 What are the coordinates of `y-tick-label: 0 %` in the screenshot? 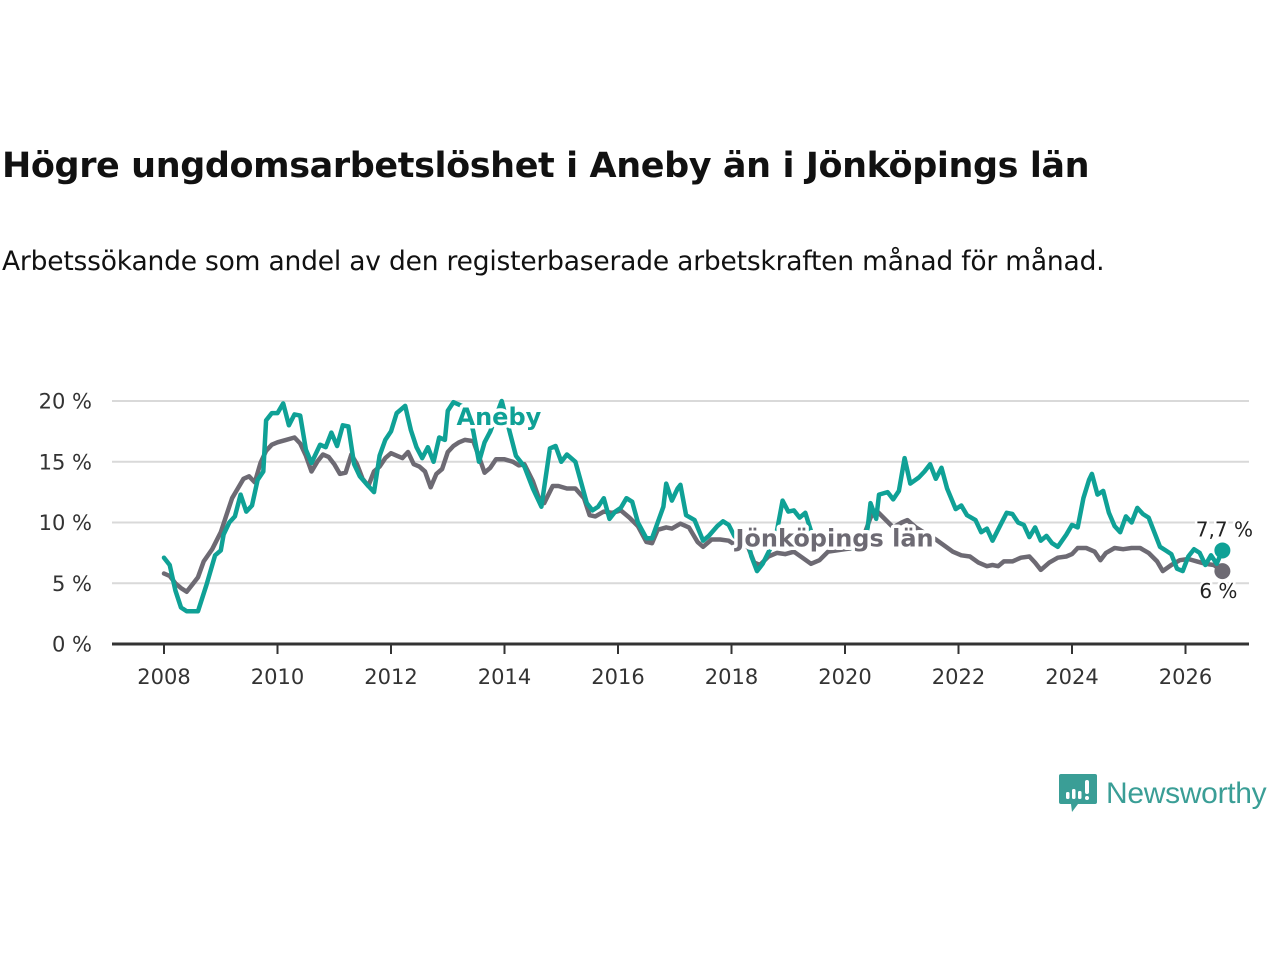 It's located at (72, 645).